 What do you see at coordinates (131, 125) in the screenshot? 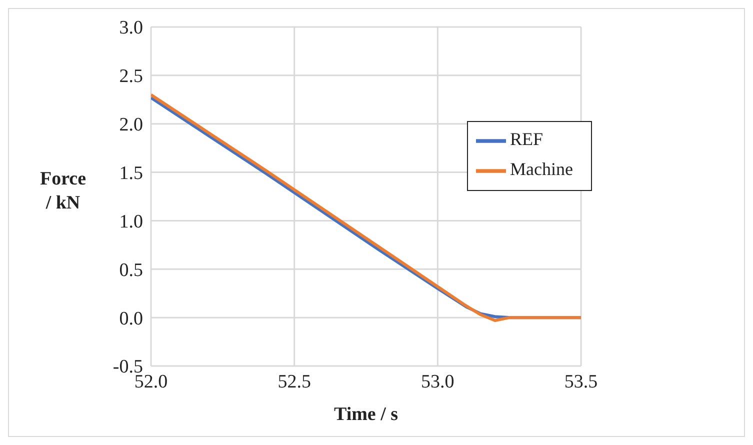
I see `y-tick-label: 2.0` at bounding box center [131, 125].